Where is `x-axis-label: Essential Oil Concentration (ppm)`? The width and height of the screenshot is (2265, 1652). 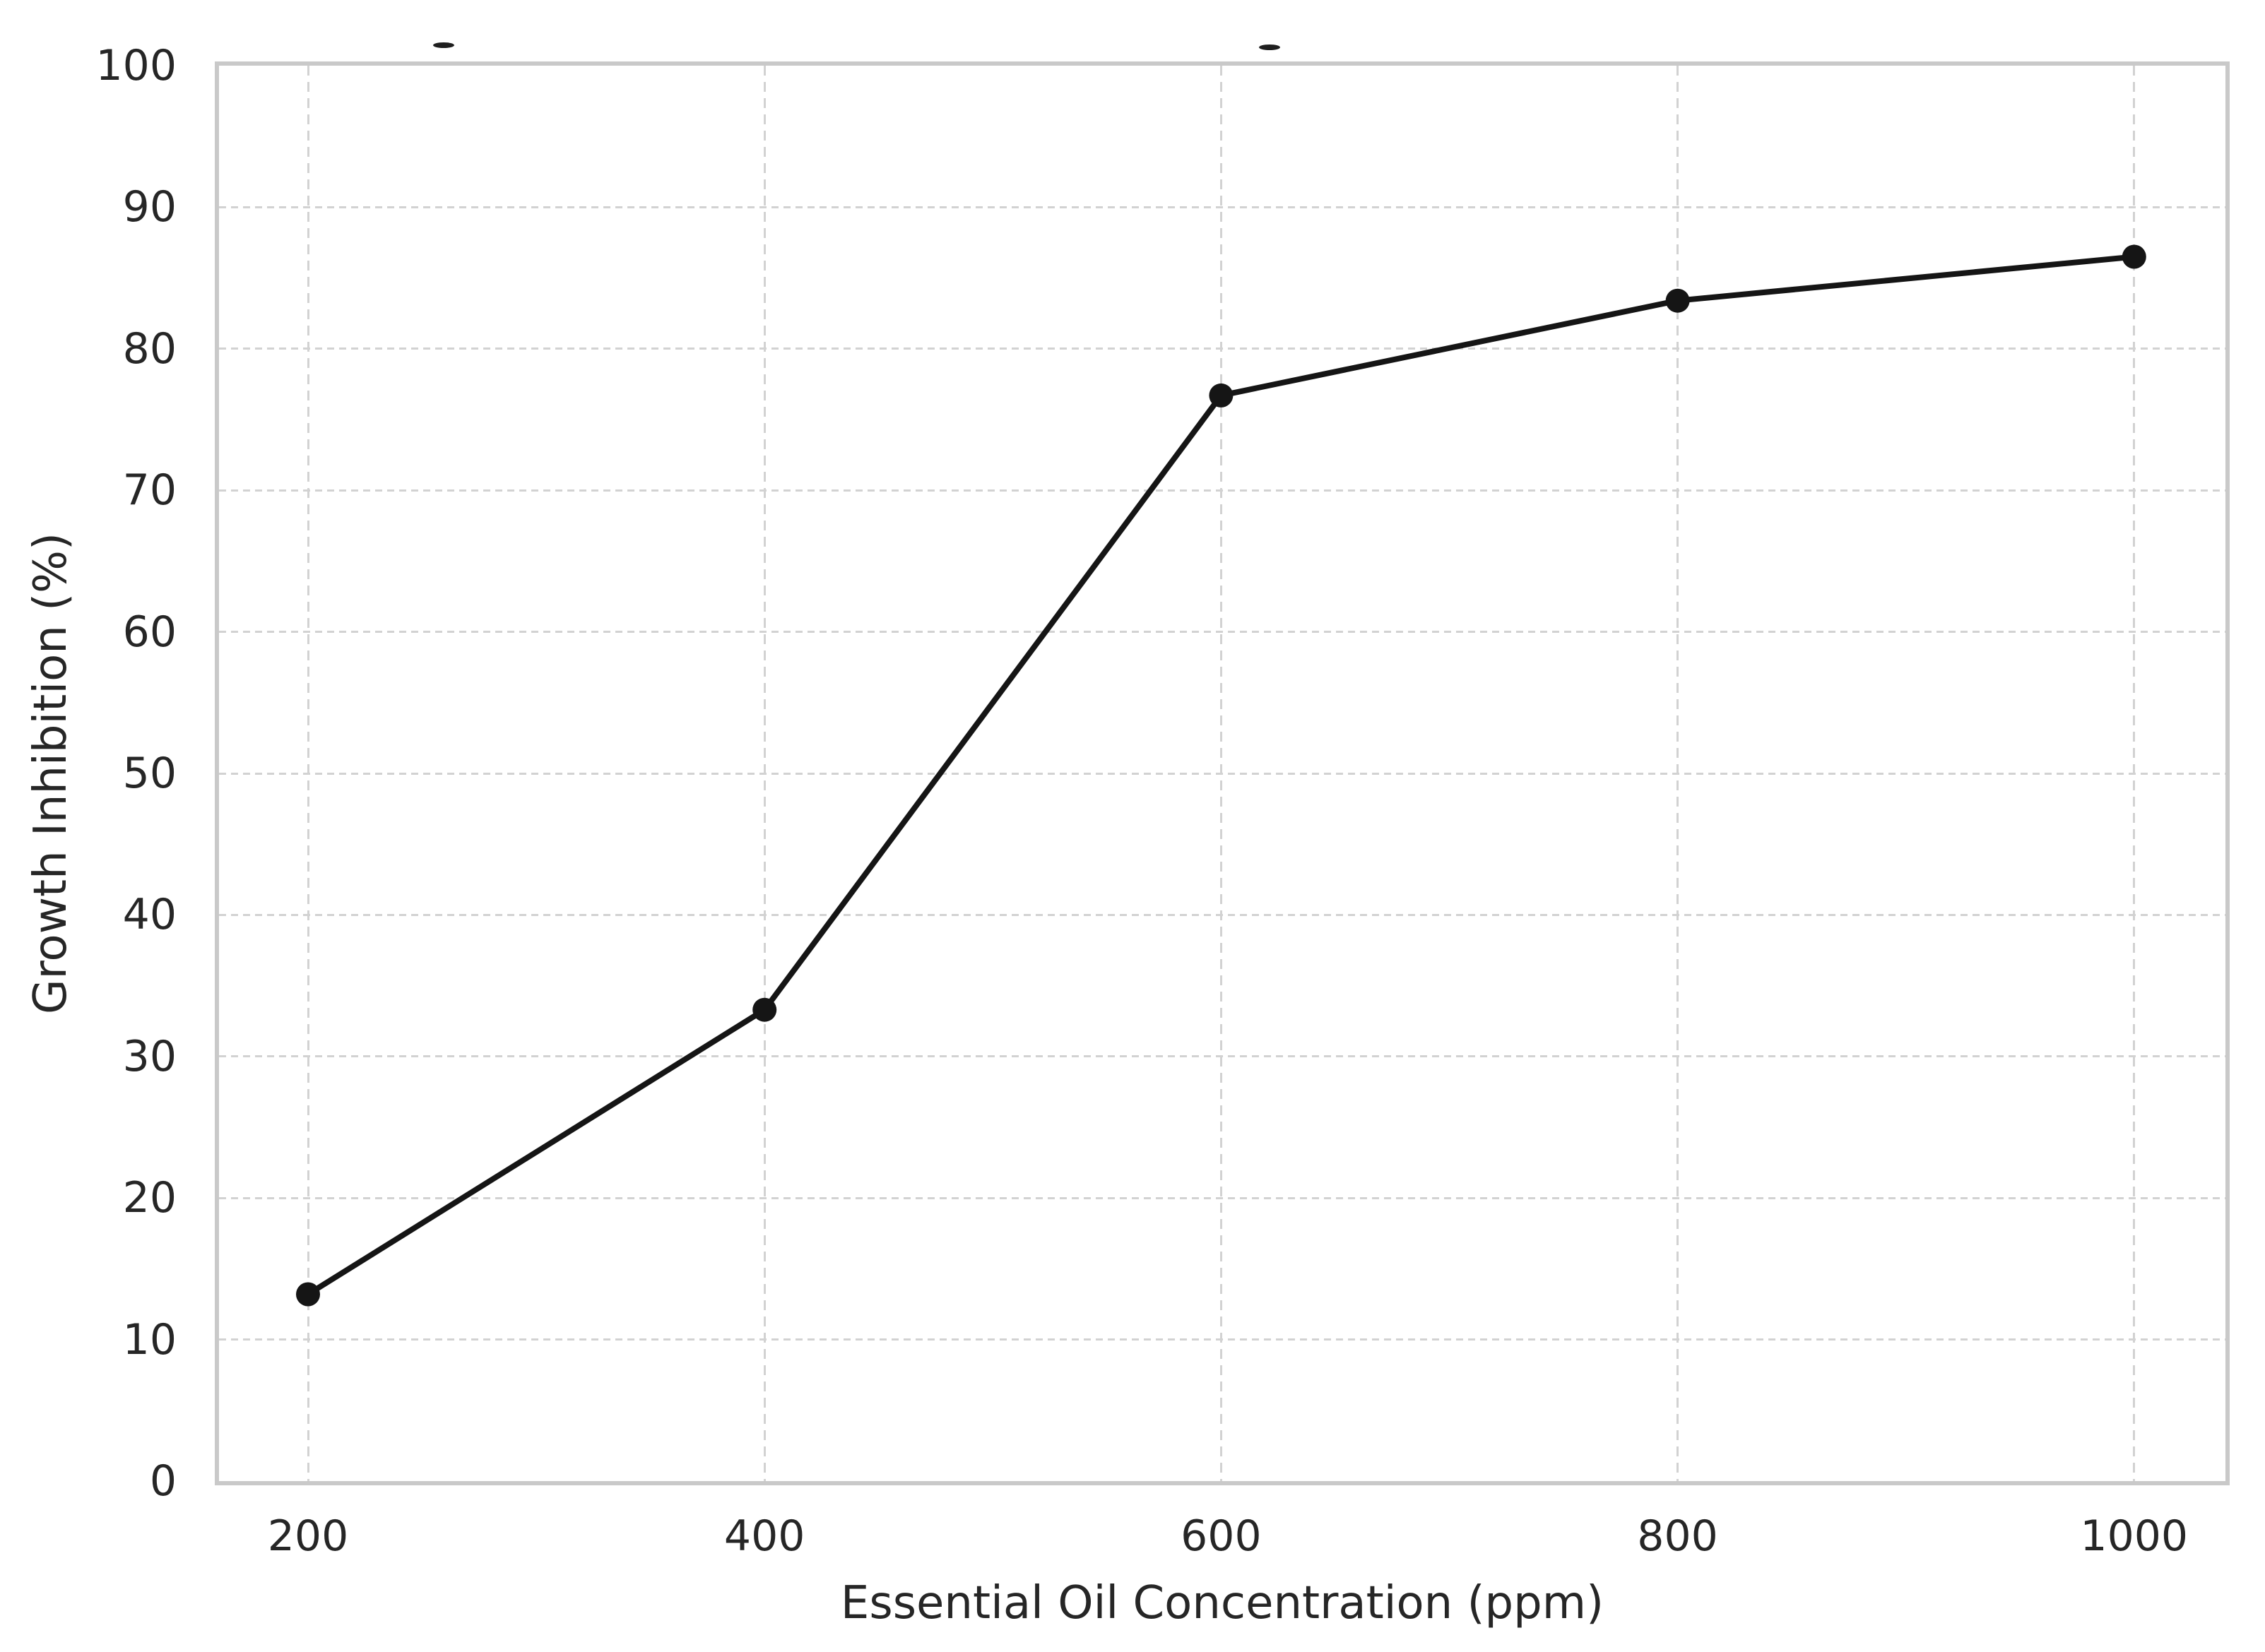
x-axis-label: Essential Oil Concentration (ppm) is located at coordinates (1222, 1603).